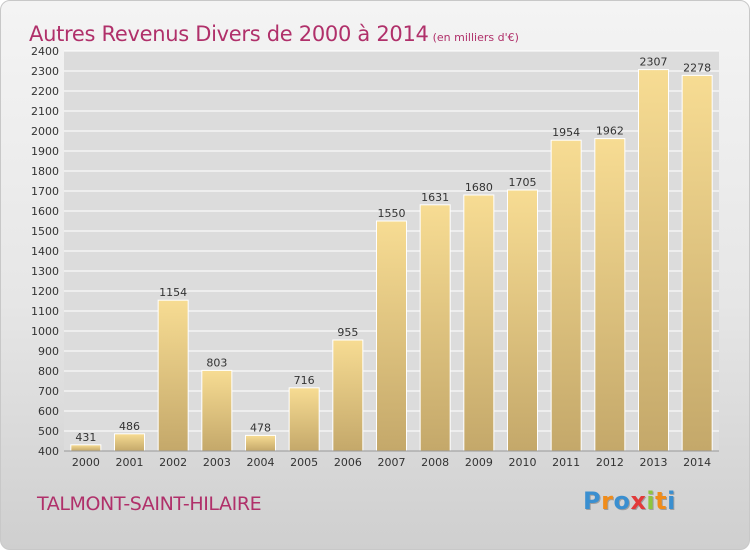 The width and height of the screenshot is (750, 550). What do you see at coordinates (638, 501) in the screenshot?
I see `logo-letter: x` at bounding box center [638, 501].